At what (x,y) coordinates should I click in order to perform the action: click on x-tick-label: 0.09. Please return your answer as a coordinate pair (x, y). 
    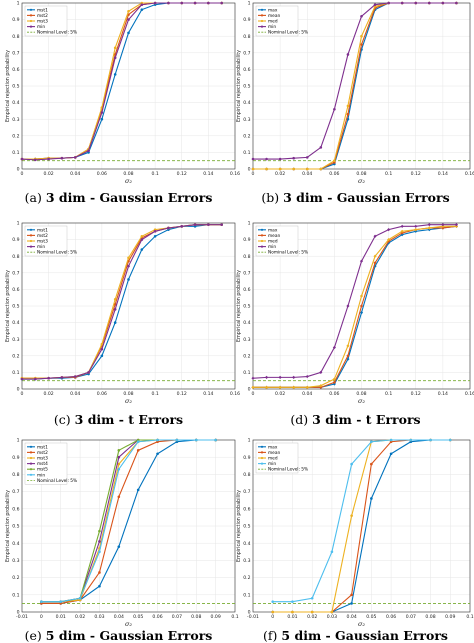
    Looking at the image, I should click on (216, 617).